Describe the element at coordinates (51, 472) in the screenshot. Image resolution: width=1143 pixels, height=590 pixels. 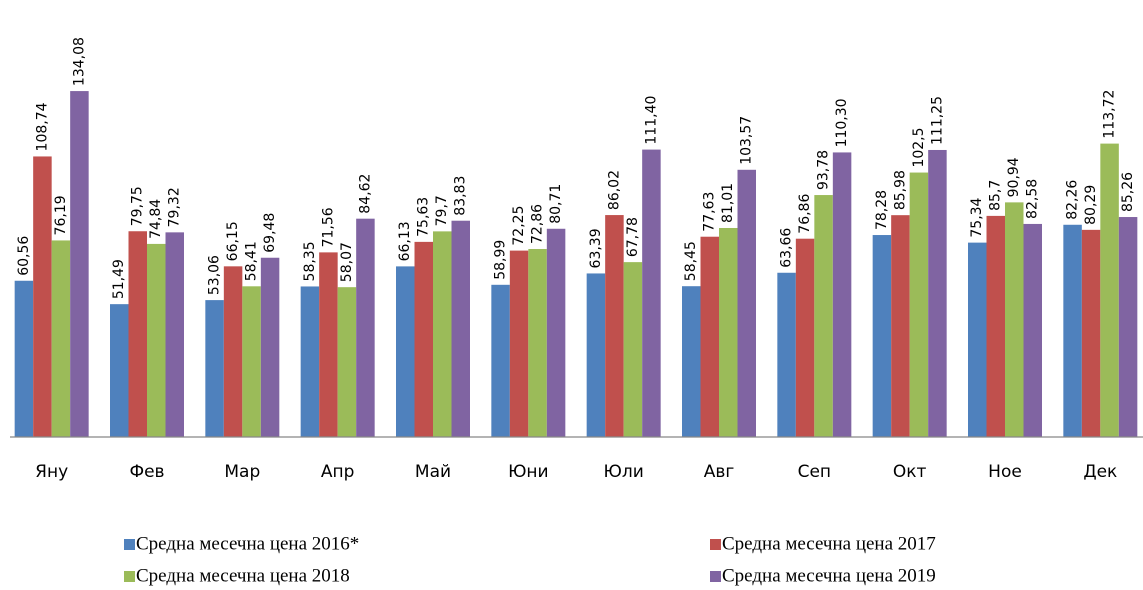
I see `x-tick-label: Яну` at that location.